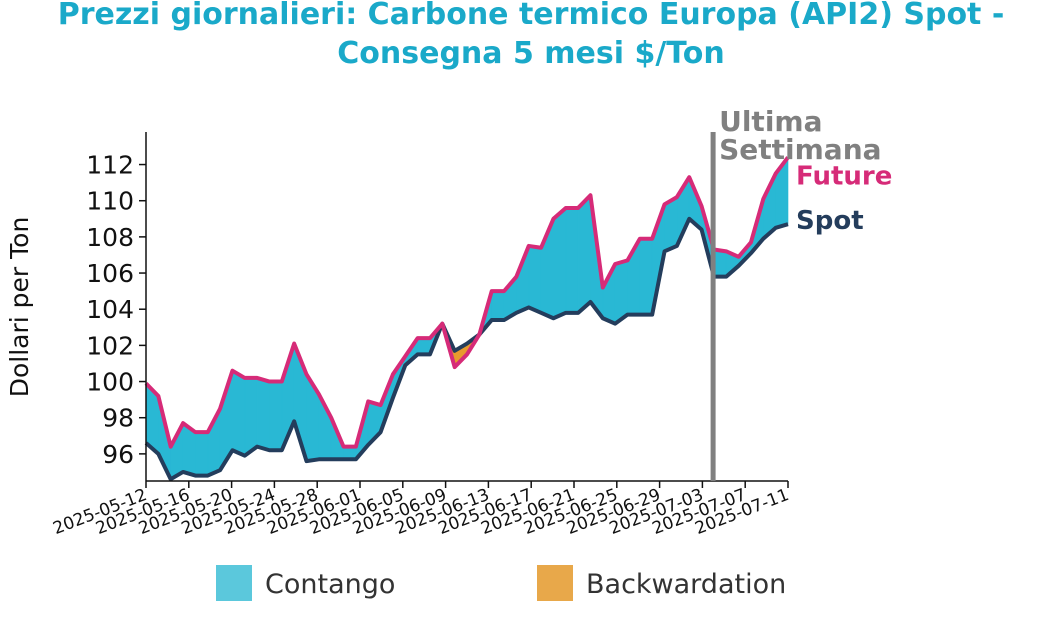 Image resolution: width=1054 pixels, height=621 pixels. I want to click on legend-label-backwardation: Backwardation, so click(686, 584).